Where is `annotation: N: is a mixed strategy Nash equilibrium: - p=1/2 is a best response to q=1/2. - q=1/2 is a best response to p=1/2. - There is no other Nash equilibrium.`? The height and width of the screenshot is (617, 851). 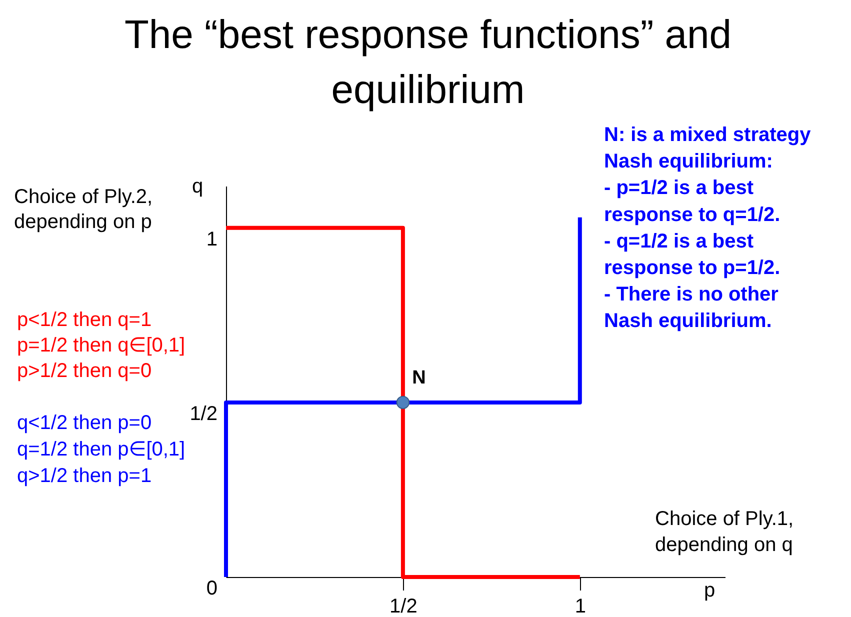
annotation: N: is a mixed strategy Nash equilibrium: - p=1/2 is a best response to q=1/2. - q=1/2 is a best response to p=1/2. - There is no other Nash equilibrium. is located at coordinates (708, 228).